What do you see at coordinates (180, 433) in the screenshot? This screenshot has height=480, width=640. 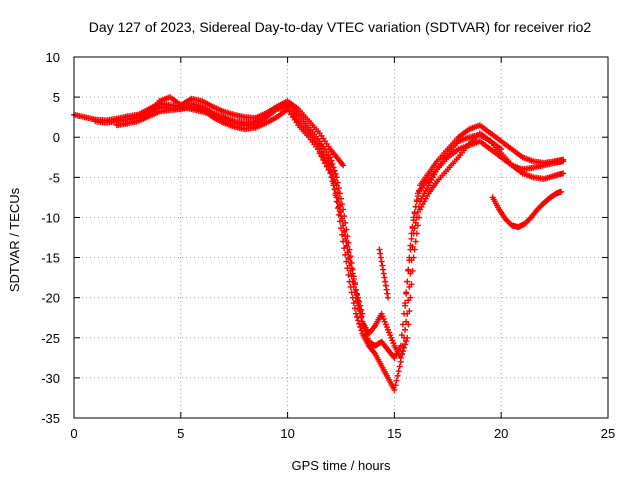 I see `x-tick-label: 5` at bounding box center [180, 433].